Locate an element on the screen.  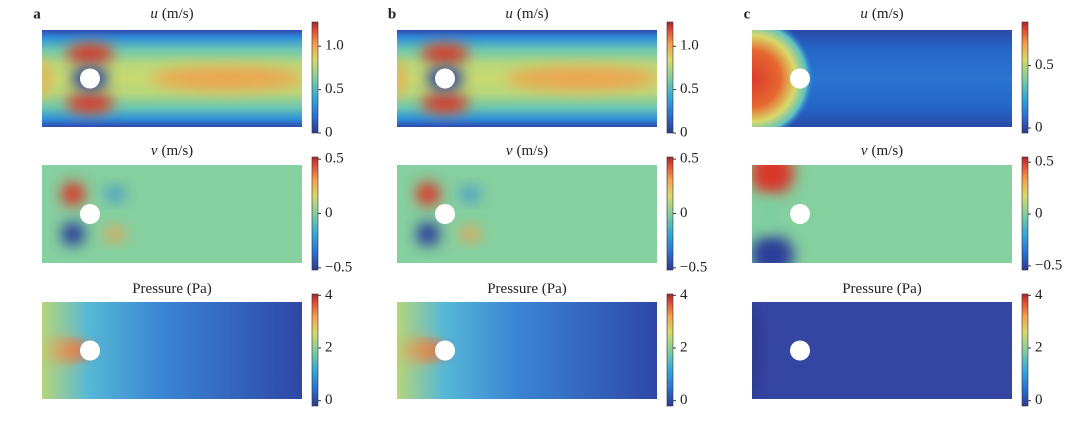
panel-label: b is located at coordinates (392, 14).